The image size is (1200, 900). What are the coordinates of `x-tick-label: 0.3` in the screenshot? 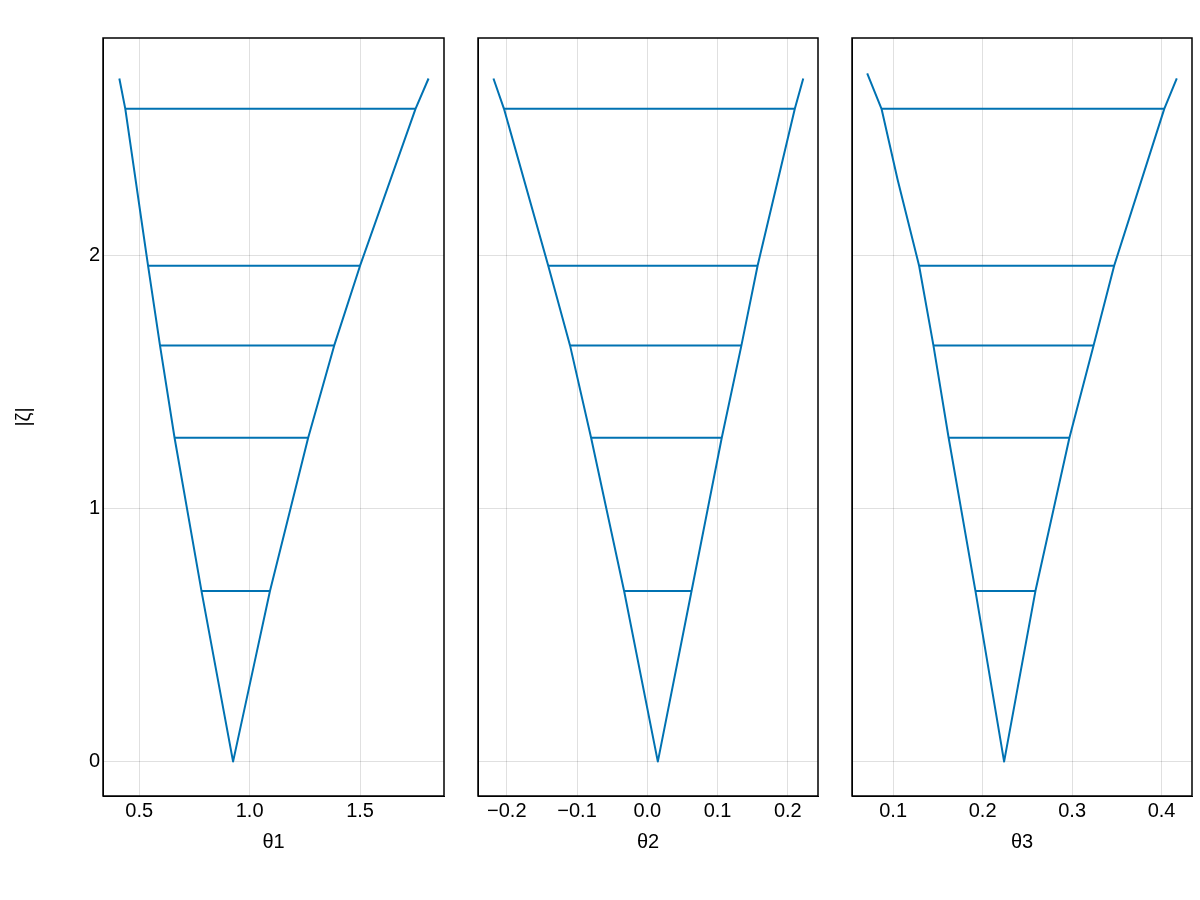 It's located at (1072, 809).